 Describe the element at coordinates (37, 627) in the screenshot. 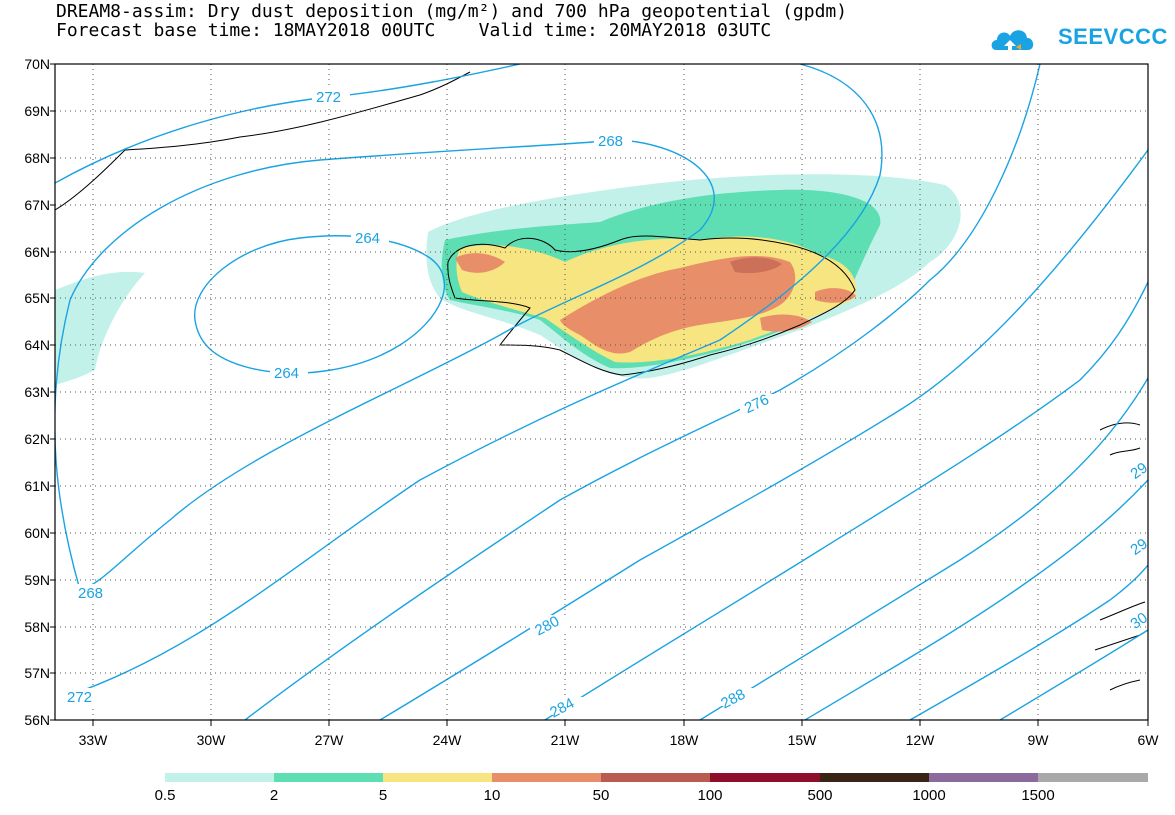

I see `lat-label: 58N` at that location.